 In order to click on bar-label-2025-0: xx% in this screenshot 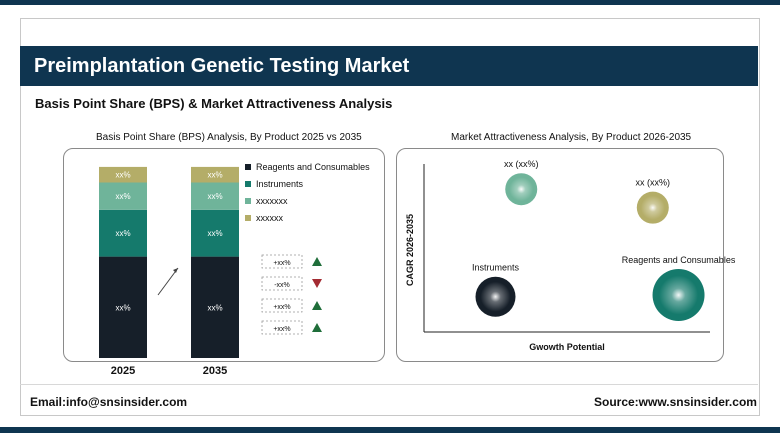, I will do `click(122, 307)`.